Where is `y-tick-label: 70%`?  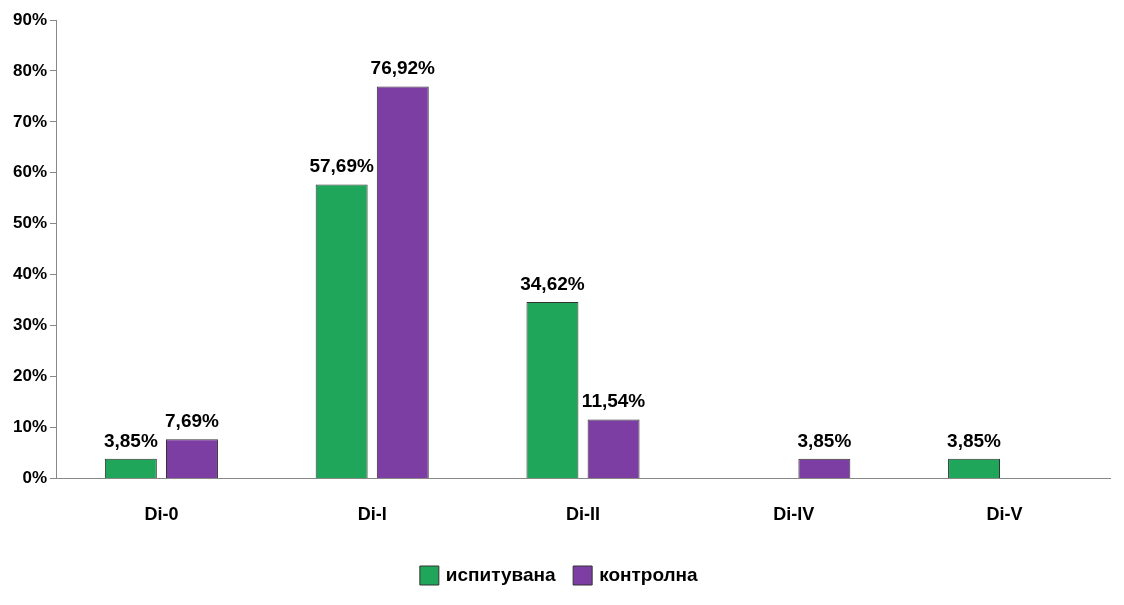
y-tick-label: 70% is located at coordinates (30, 121).